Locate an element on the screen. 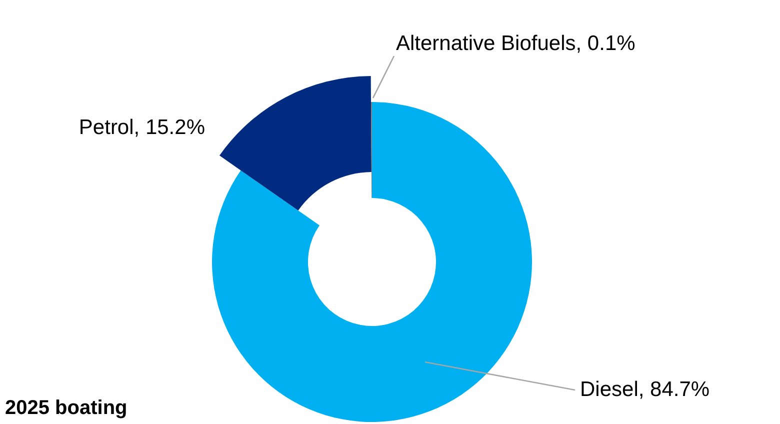 The image size is (780, 424). text: 2025 boating is located at coordinates (66, 408).